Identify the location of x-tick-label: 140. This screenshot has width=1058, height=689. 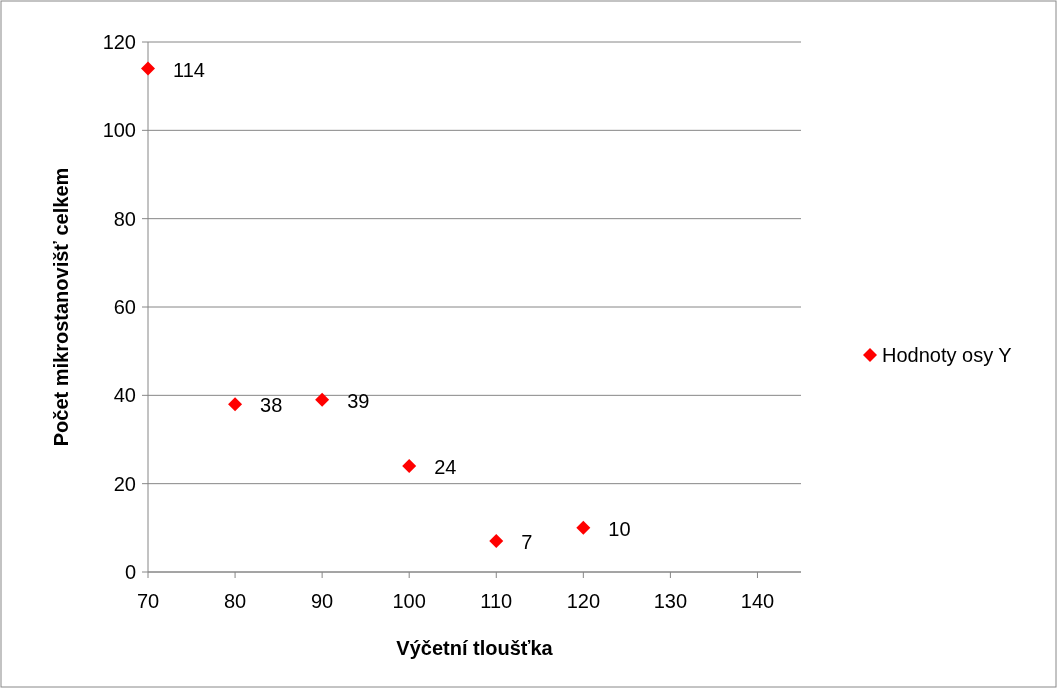
(757, 601).